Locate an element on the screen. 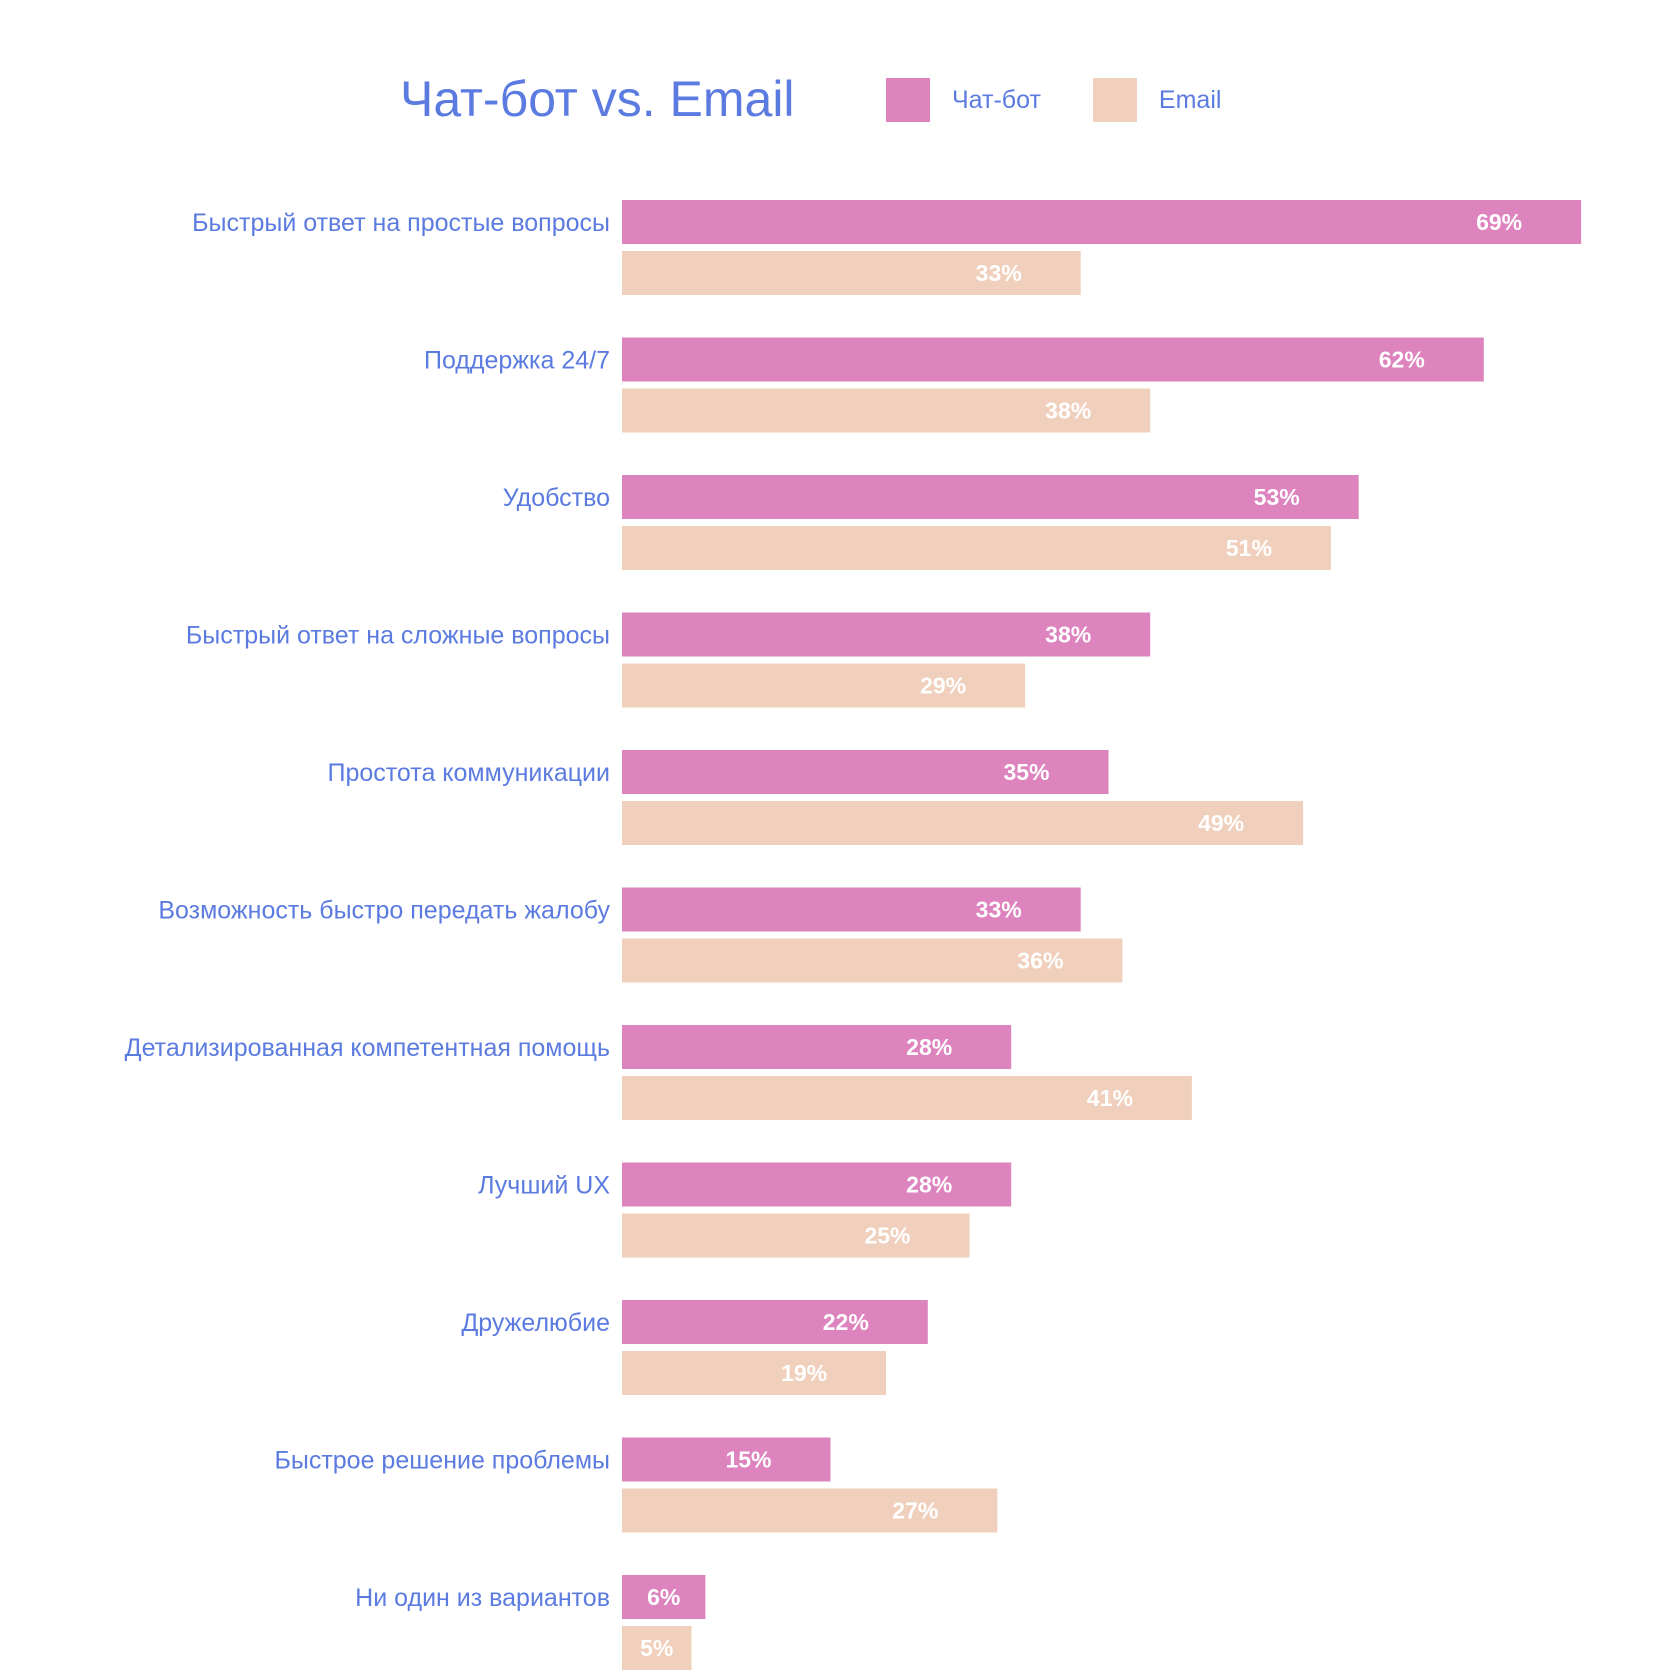  value-label-chatbot-8: 22% is located at coordinates (846, 1322).